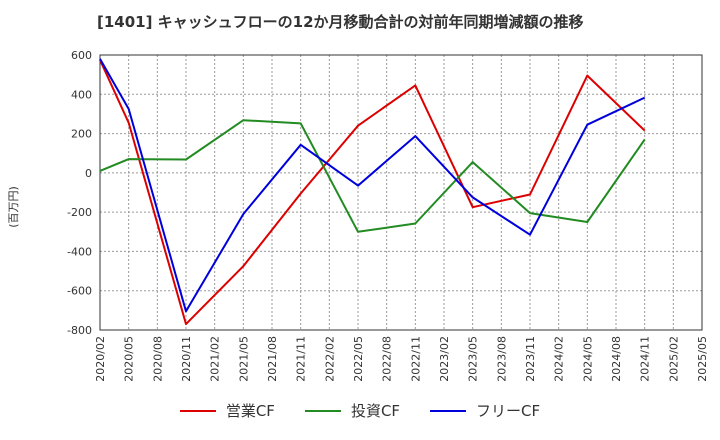 The image size is (720, 440). Describe the element at coordinates (616, 359) in the screenshot. I see `x-tick-label: 2024/08` at that location.